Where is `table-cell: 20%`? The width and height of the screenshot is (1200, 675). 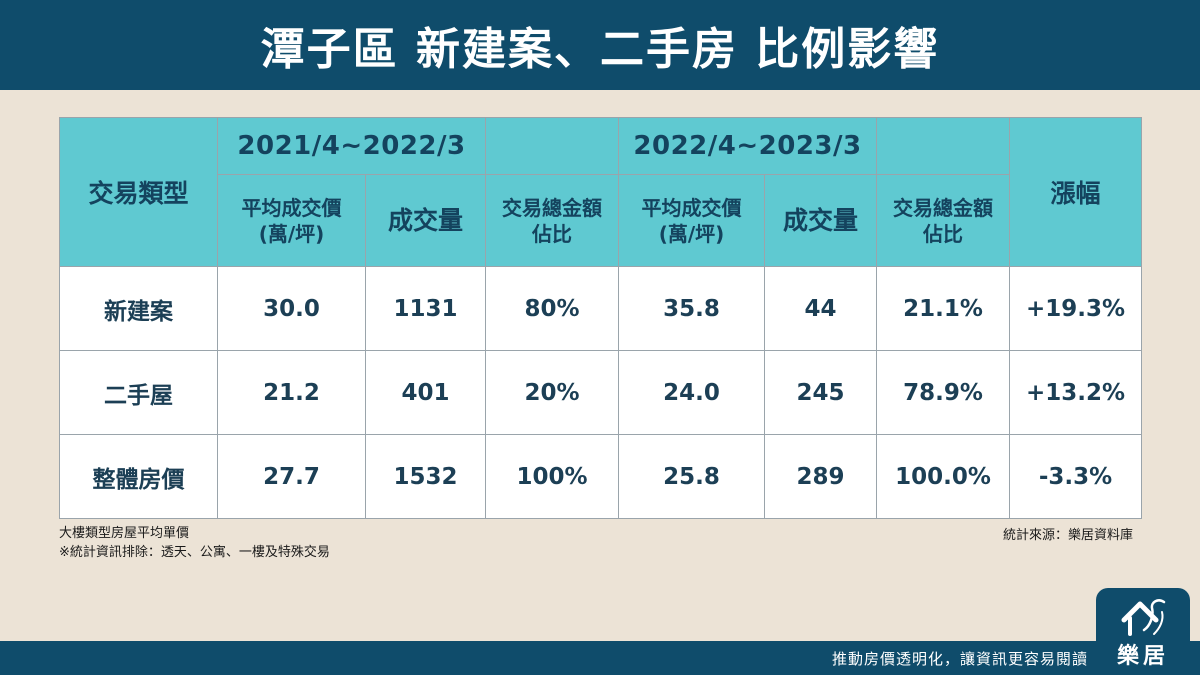 table-cell: 20% is located at coordinates (552, 392).